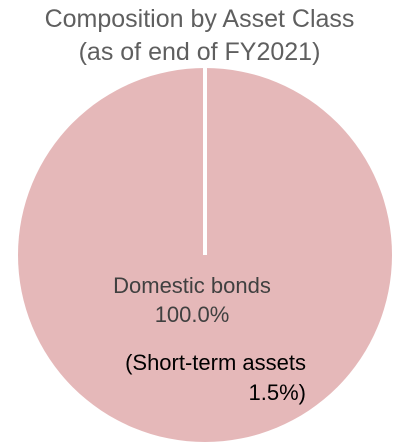 The height and width of the screenshot is (446, 399). I want to click on slice-value-domestic-bonds: 100.0%, so click(192, 314).